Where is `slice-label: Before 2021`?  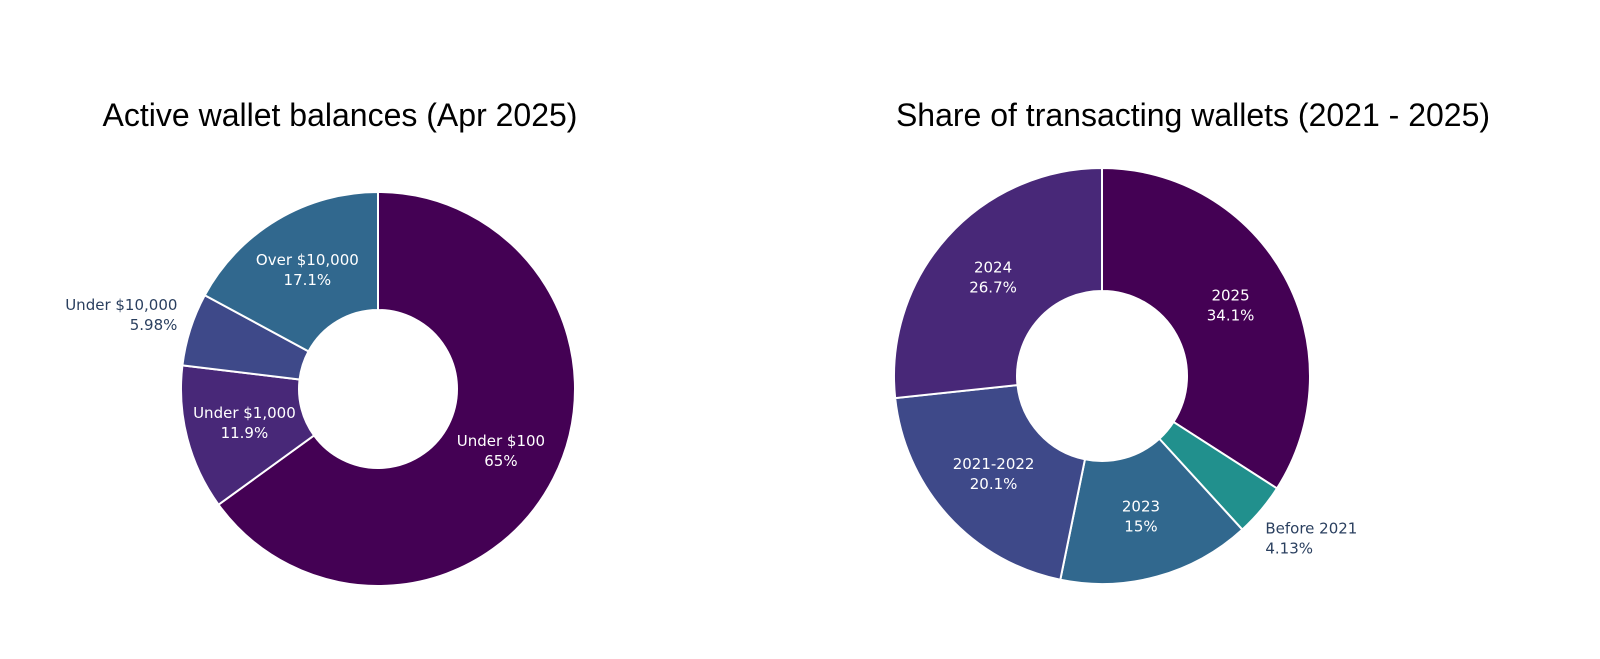 slice-label: Before 2021 is located at coordinates (1311, 529).